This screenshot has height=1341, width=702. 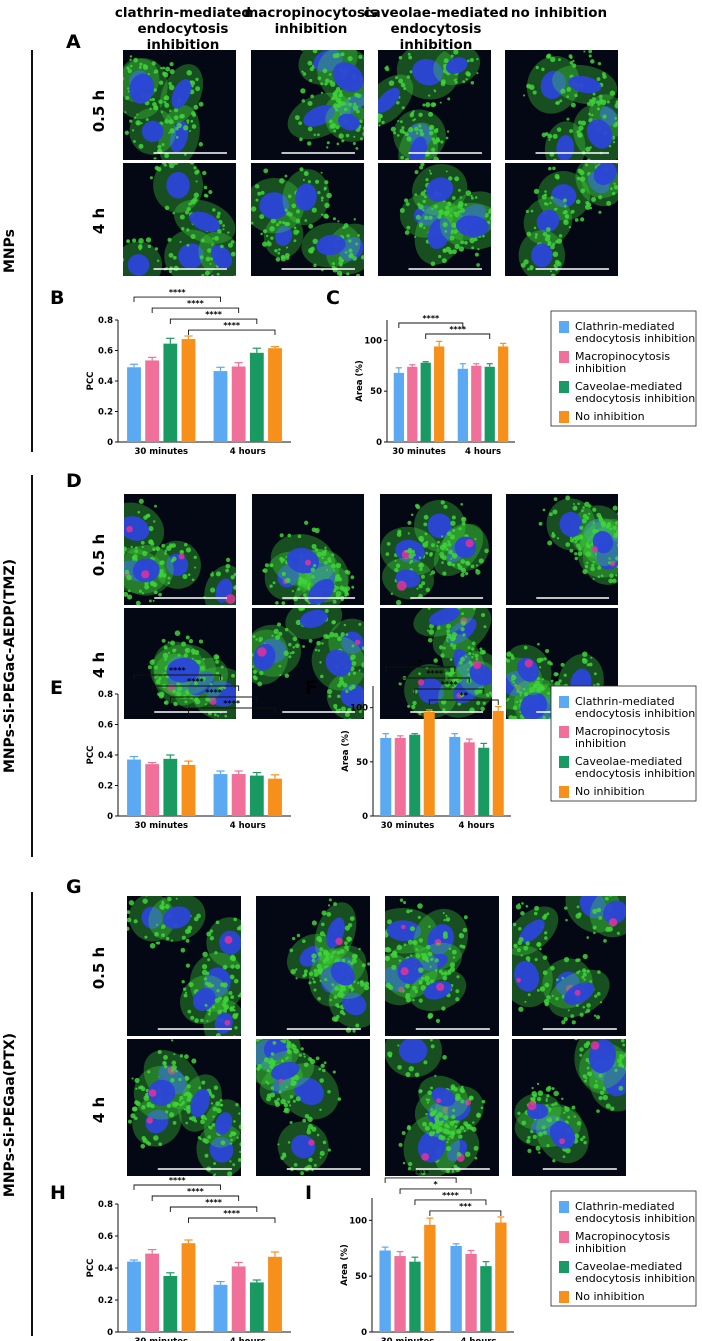 I want to click on panel-letter: G, so click(x=74, y=887).